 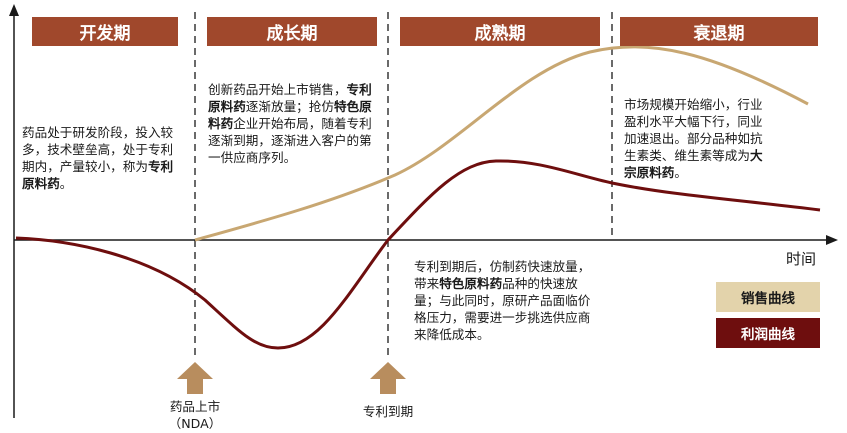 I want to click on note-maturity-bold: 特色原料药, so click(x=471, y=283).